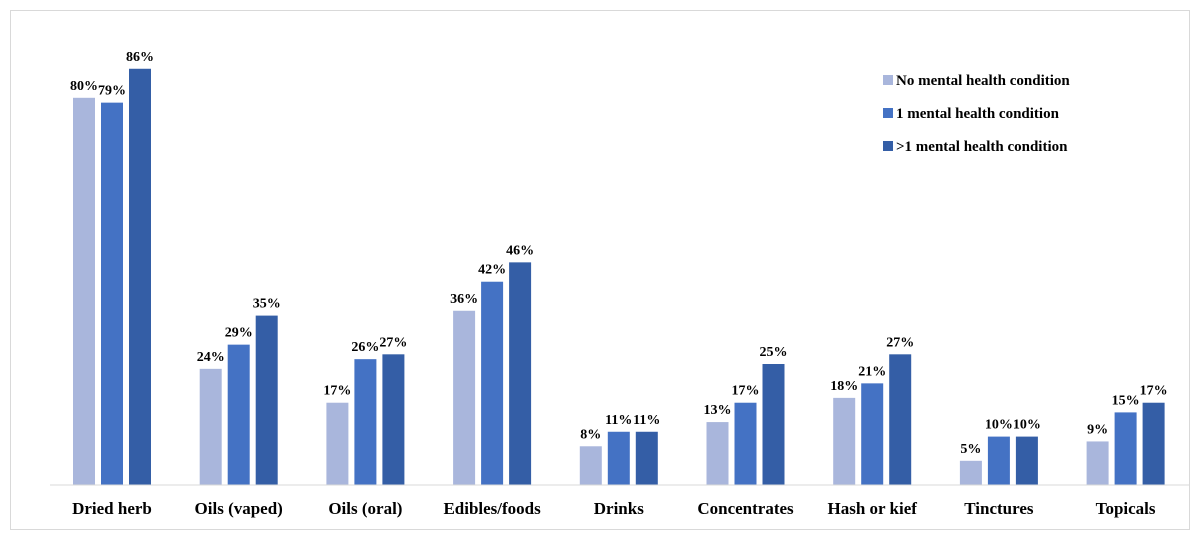  What do you see at coordinates (745, 508) in the screenshot?
I see `x-tick-label: Concentrates` at bounding box center [745, 508].